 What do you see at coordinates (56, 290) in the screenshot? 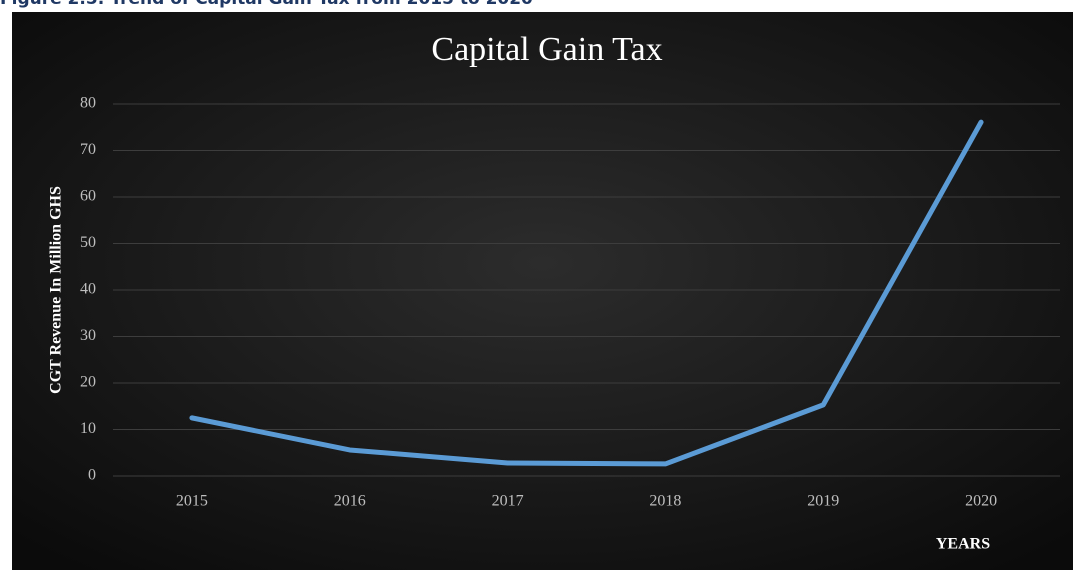
I see `y-axis-label: CGT Revenue In Million GHS` at bounding box center [56, 290].